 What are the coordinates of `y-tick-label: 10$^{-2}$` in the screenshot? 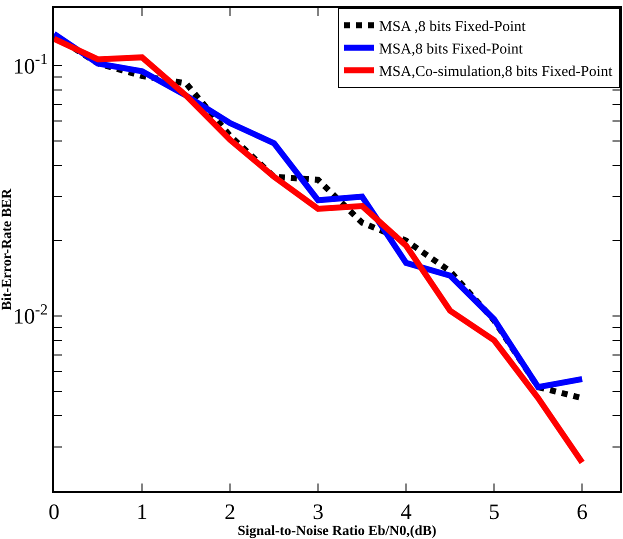 It's located at (30, 315).